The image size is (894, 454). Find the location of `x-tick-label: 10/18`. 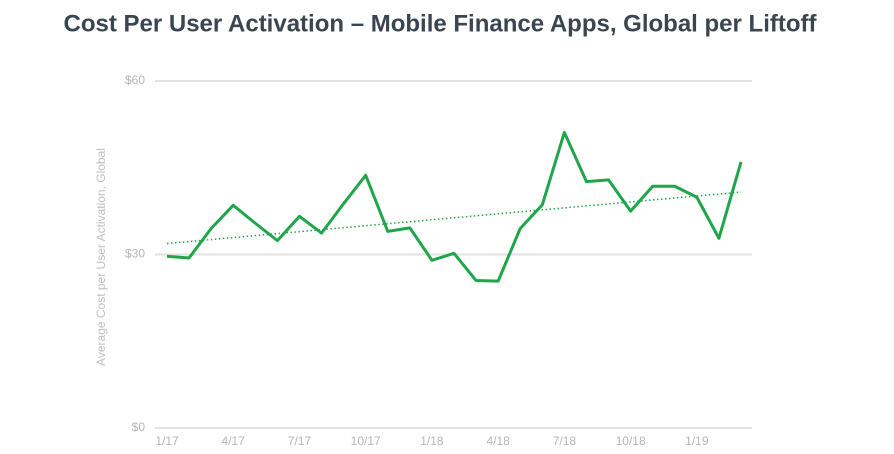

x-tick-label: 10/18 is located at coordinates (631, 441).